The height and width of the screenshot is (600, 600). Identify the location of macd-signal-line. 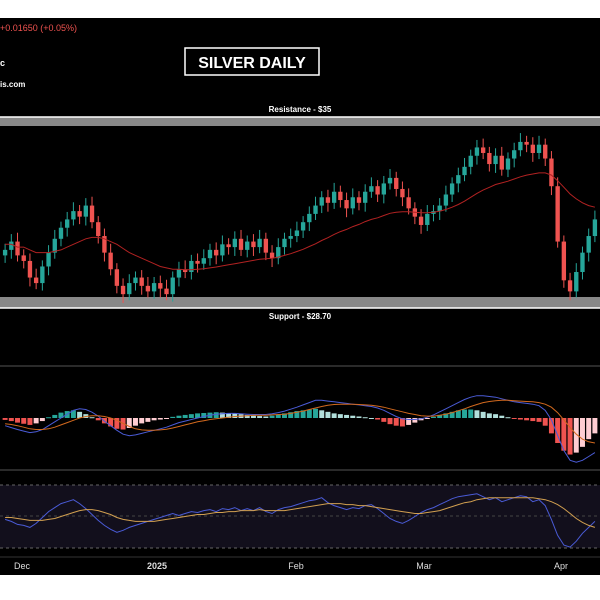
(300, 421).